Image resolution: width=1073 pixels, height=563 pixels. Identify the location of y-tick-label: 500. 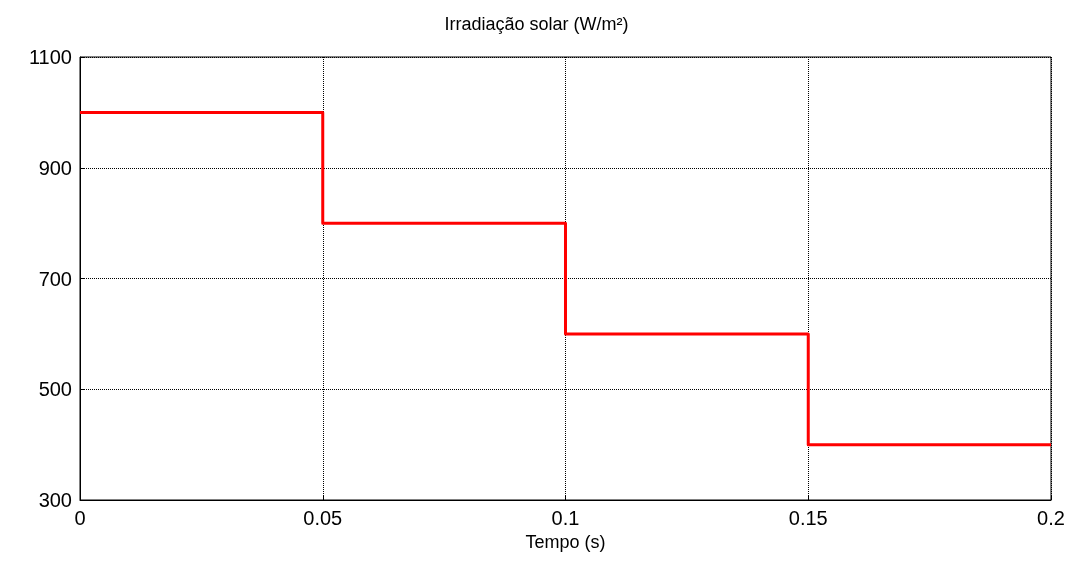
(55, 389).